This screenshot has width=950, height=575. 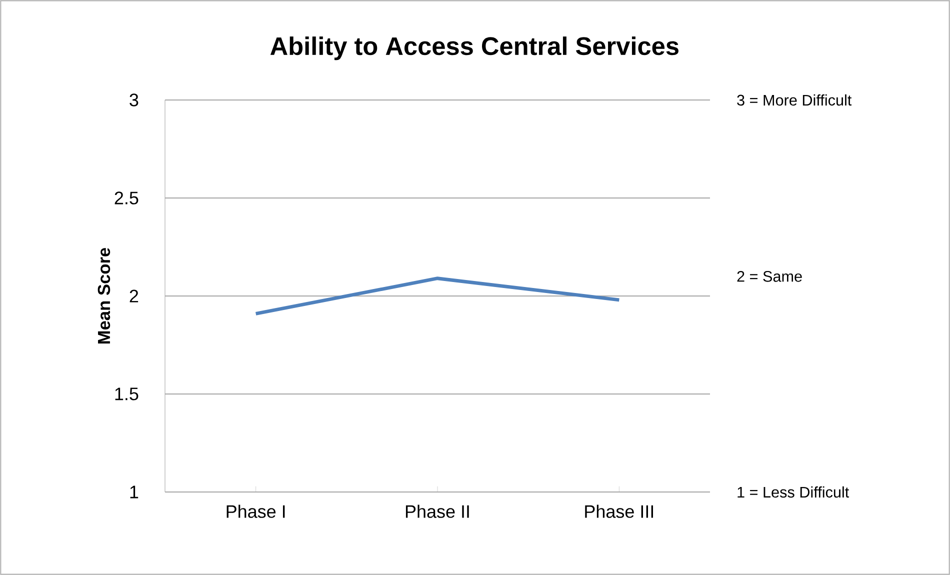 What do you see at coordinates (134, 296) in the screenshot?
I see `y-tick-label: 2` at bounding box center [134, 296].